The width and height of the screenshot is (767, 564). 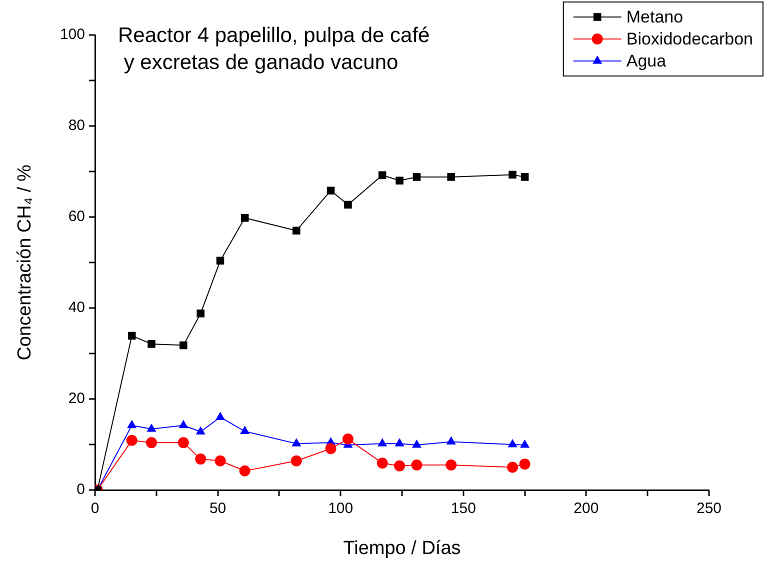 What do you see at coordinates (586, 509) in the screenshot?
I see `x-tick-label: 200` at bounding box center [586, 509].